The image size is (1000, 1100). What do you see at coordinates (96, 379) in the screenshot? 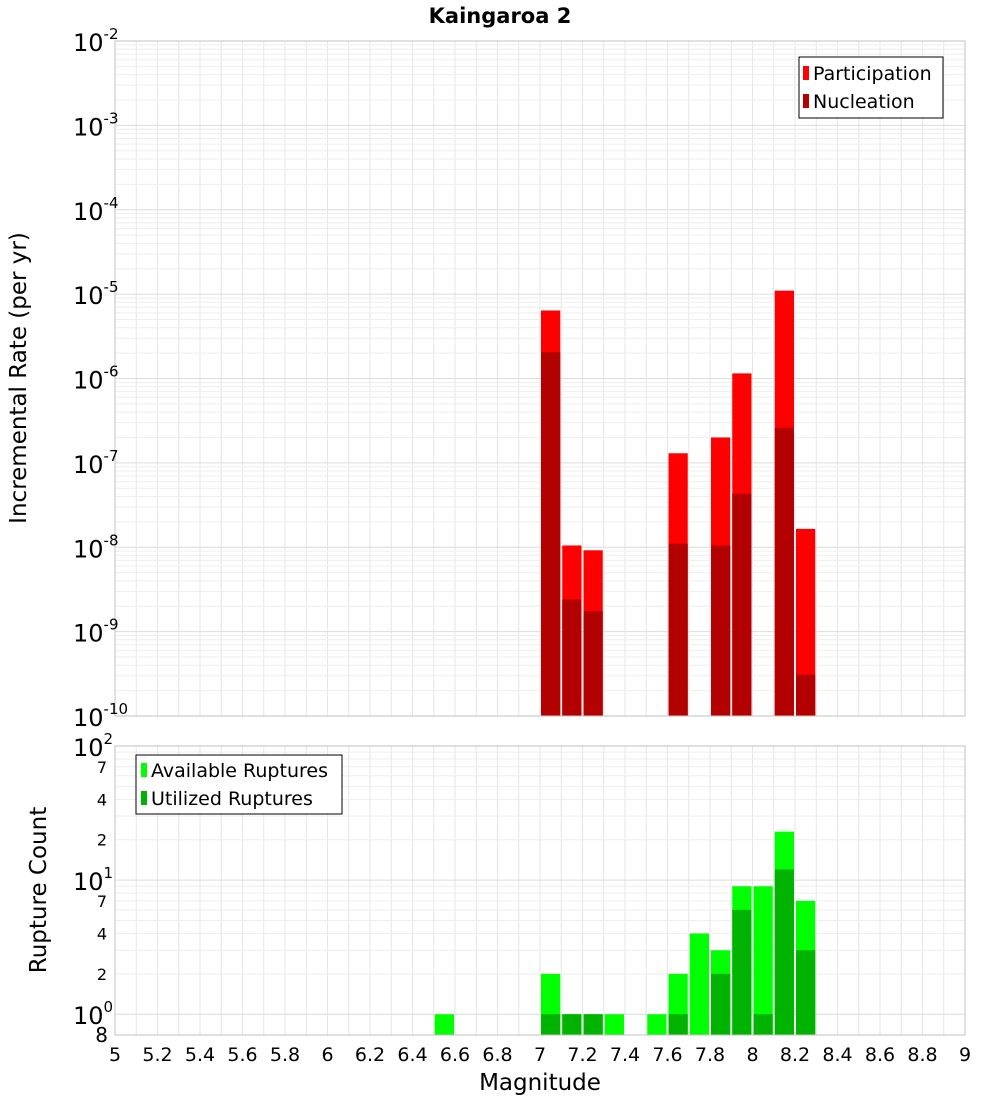
I see `rate-y-tick-label: 10⁻⁶` at bounding box center [96, 379].